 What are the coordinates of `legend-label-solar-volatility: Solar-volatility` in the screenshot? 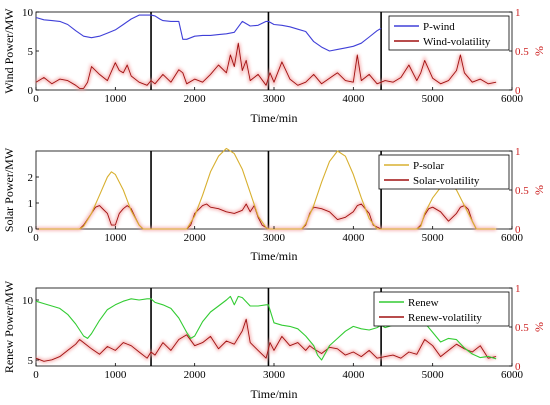 It's located at (446, 181).